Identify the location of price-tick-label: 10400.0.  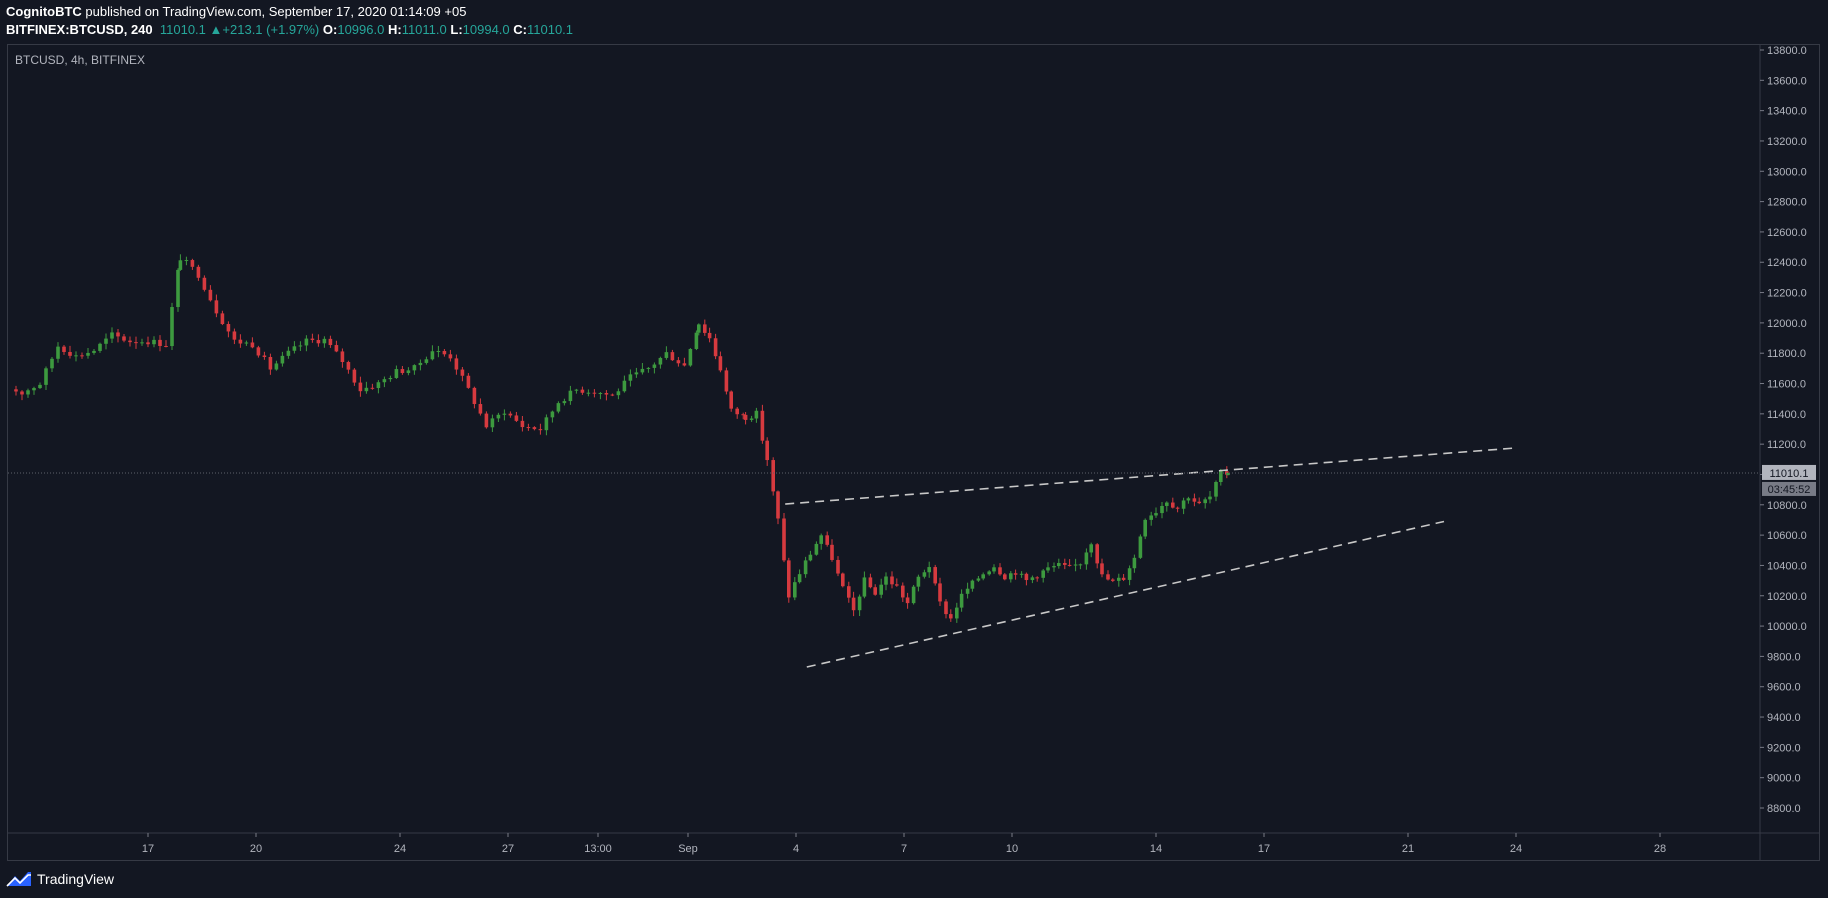
(1787, 566).